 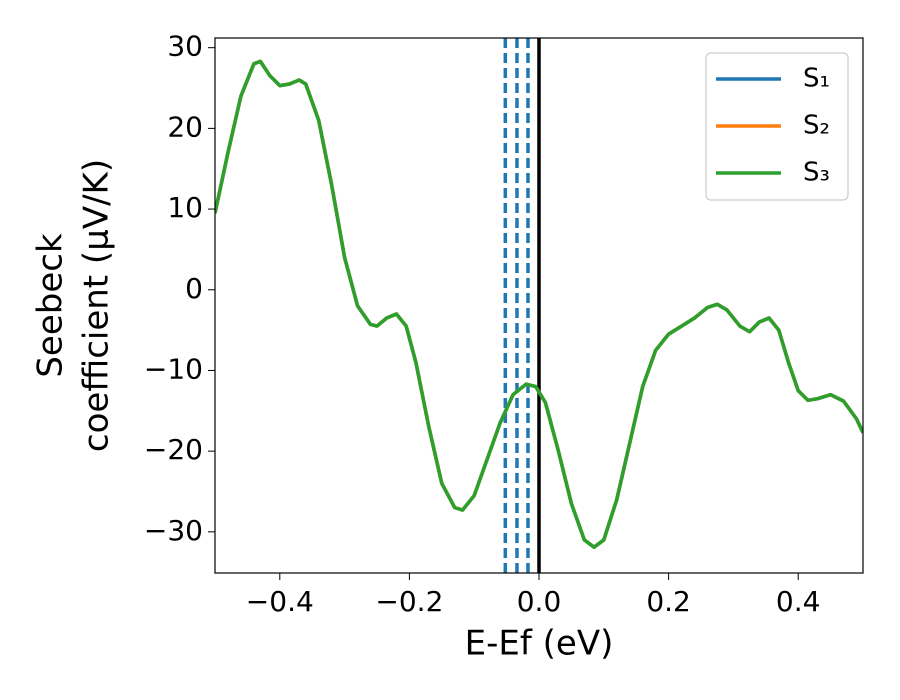 I want to click on legend-label: S₁, so click(x=816, y=79).